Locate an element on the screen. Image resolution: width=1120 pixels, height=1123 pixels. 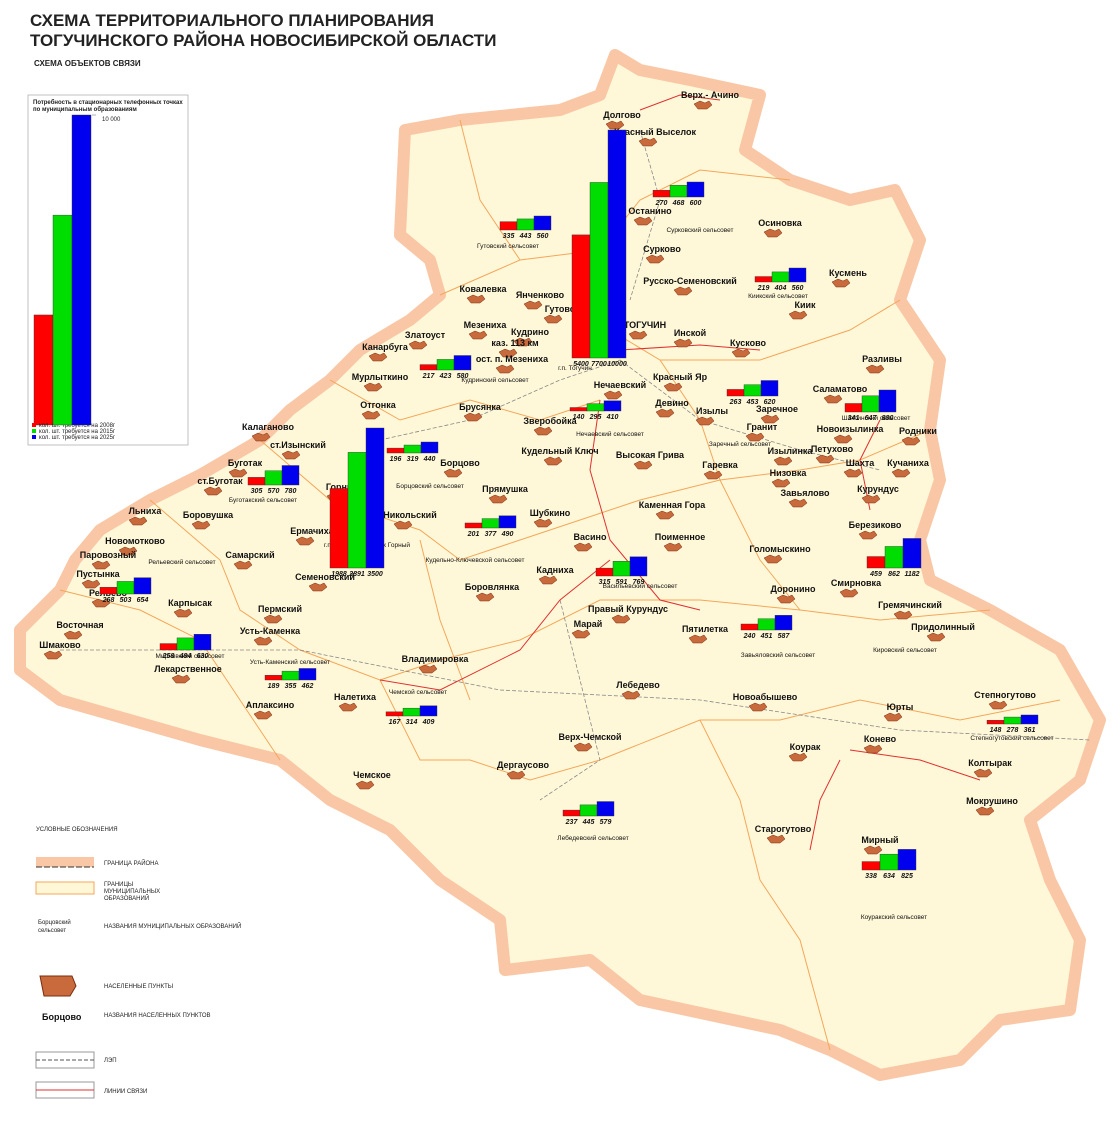
value-label: 409 is located at coordinates (428, 722).